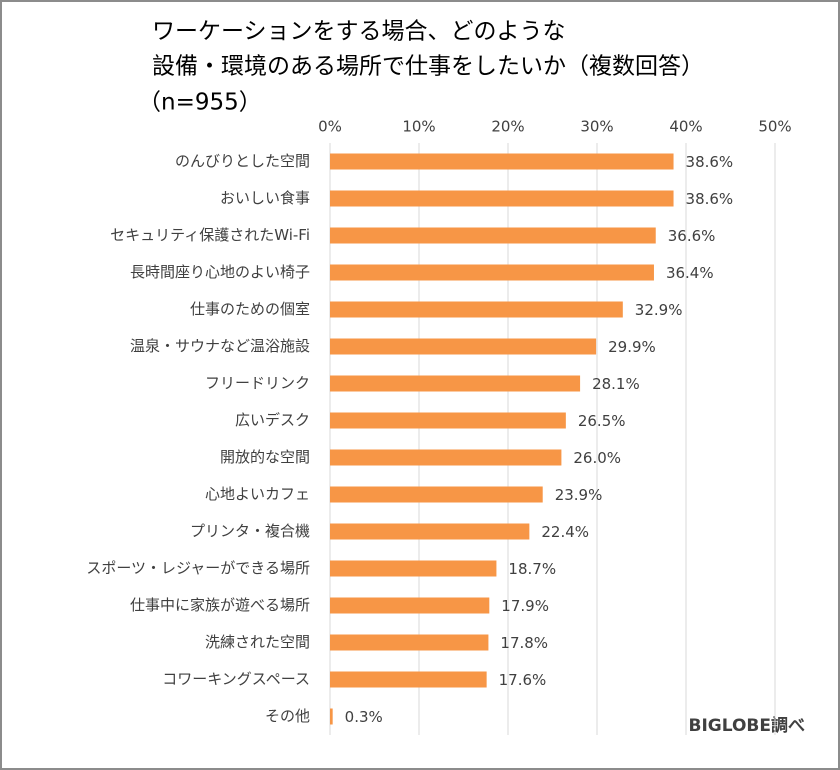  Describe the element at coordinates (507, 127) in the screenshot. I see `x-tick-label: 20%` at that location.